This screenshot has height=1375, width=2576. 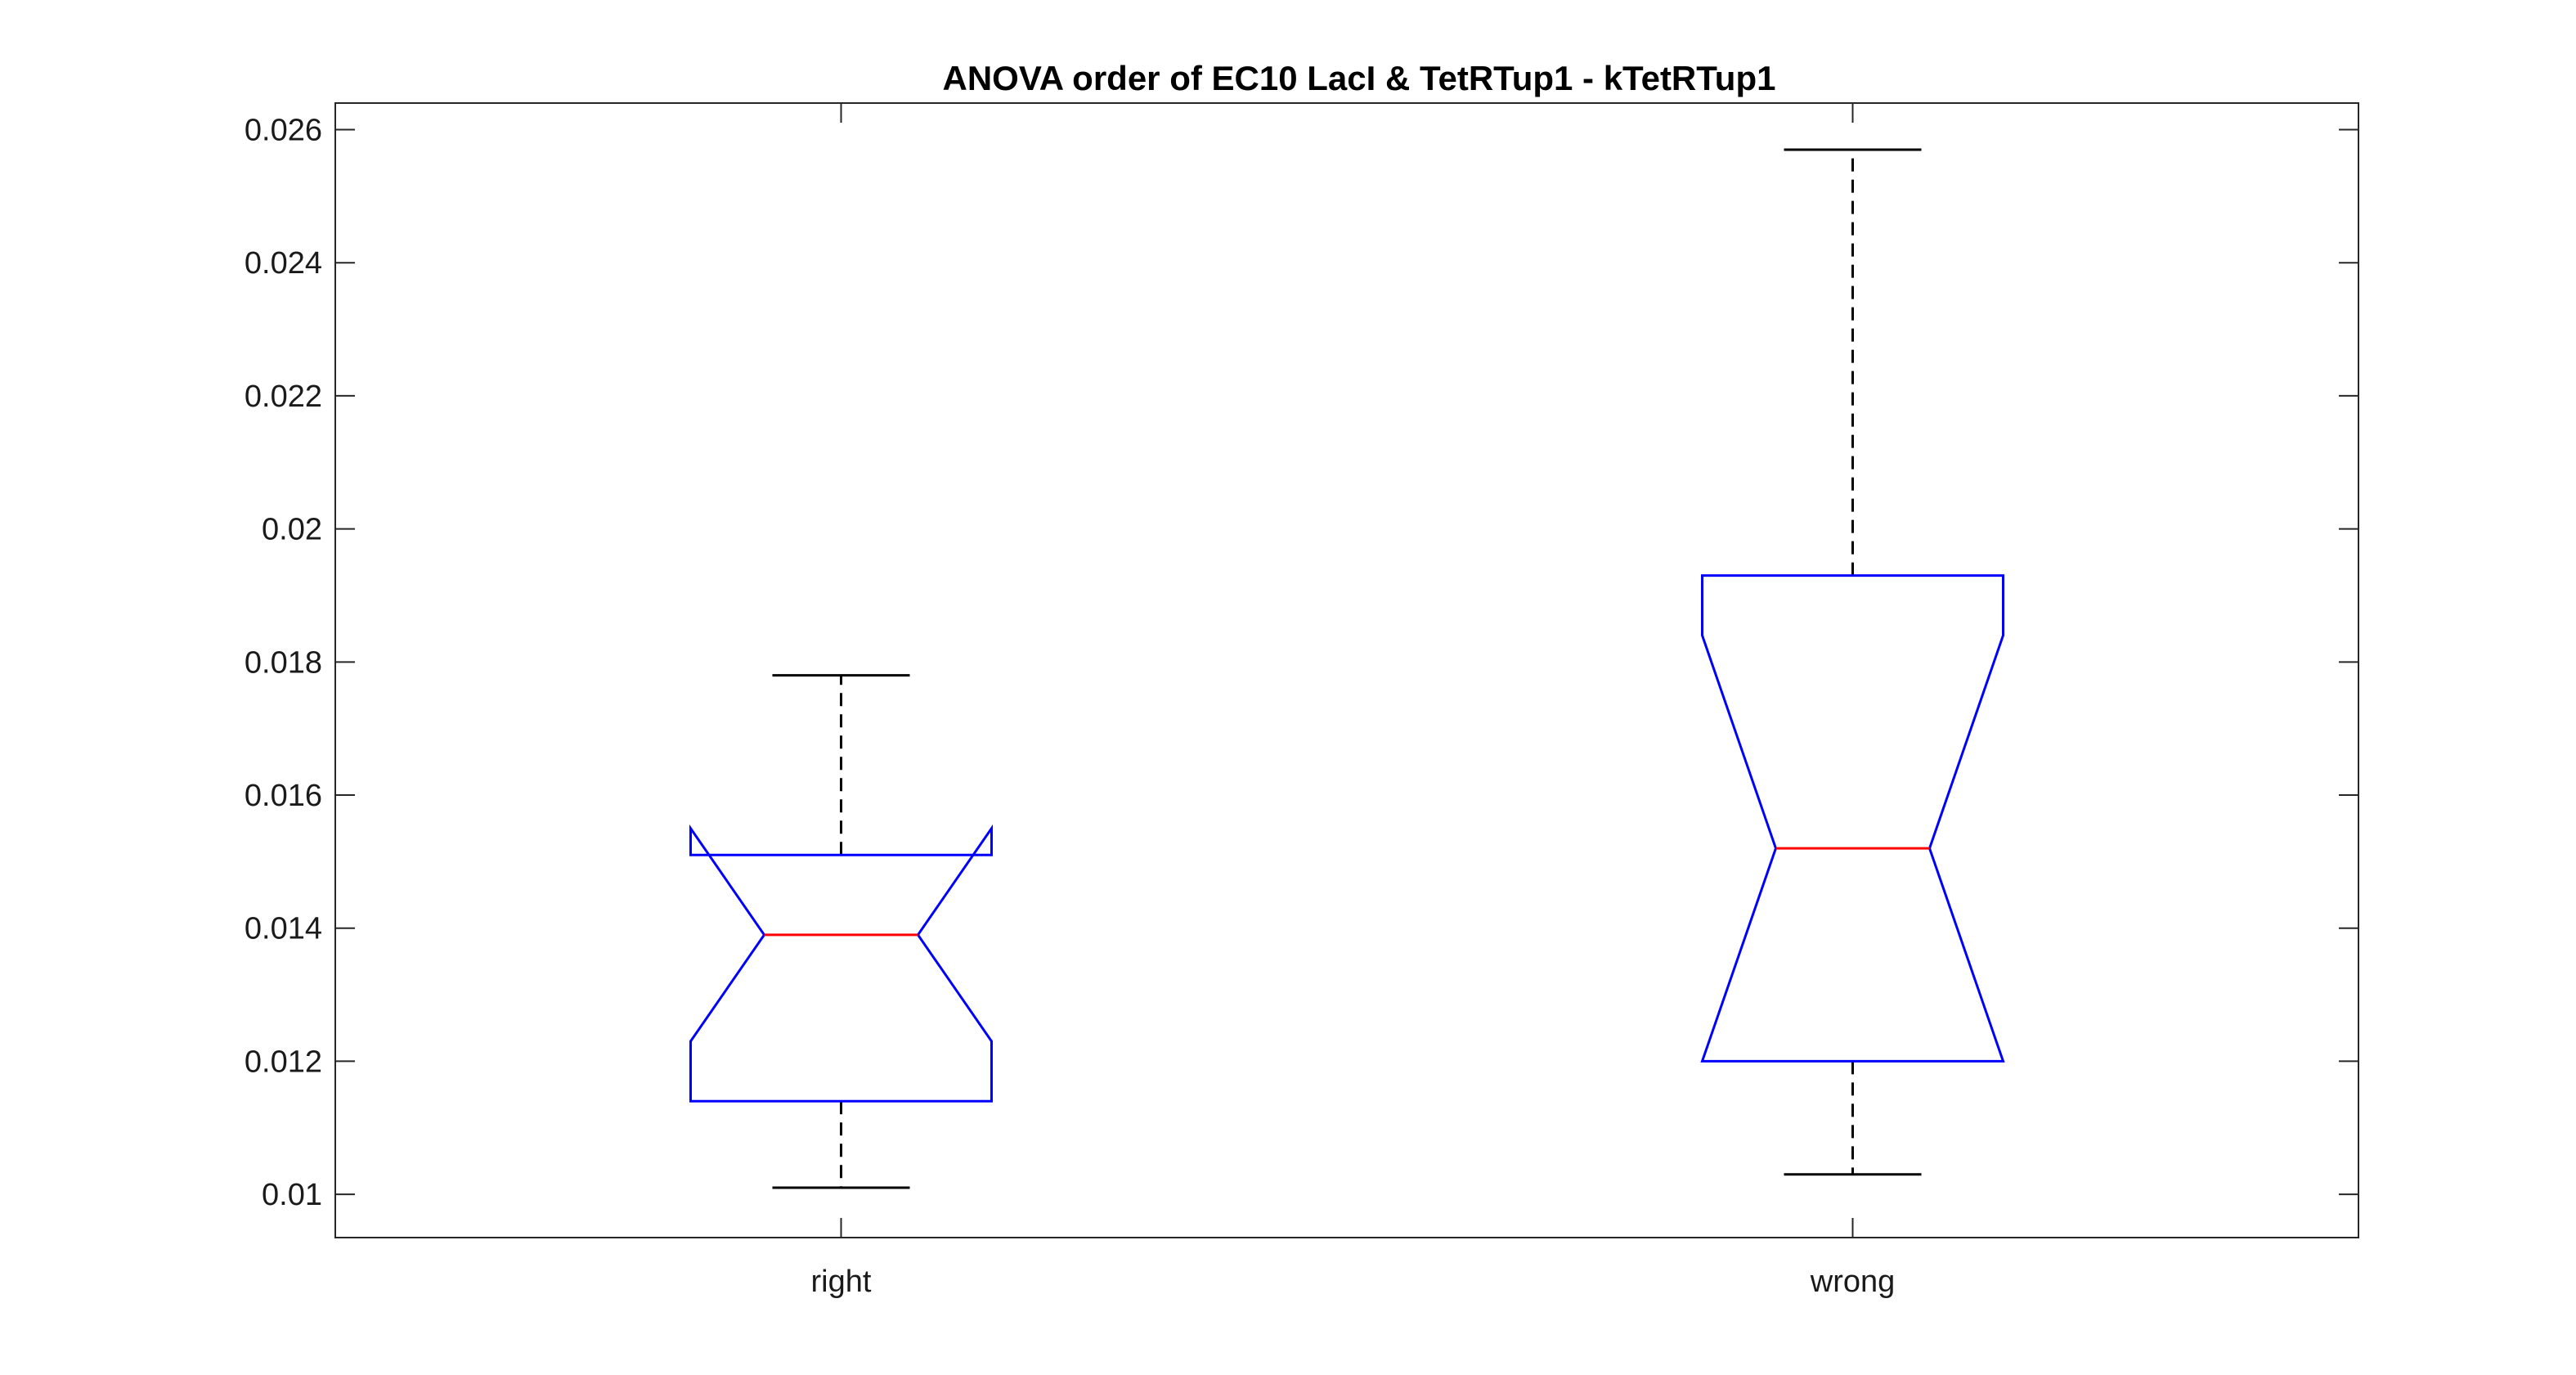 What do you see at coordinates (284, 929) in the screenshot?
I see `y-tick-label: 0.014` at bounding box center [284, 929].